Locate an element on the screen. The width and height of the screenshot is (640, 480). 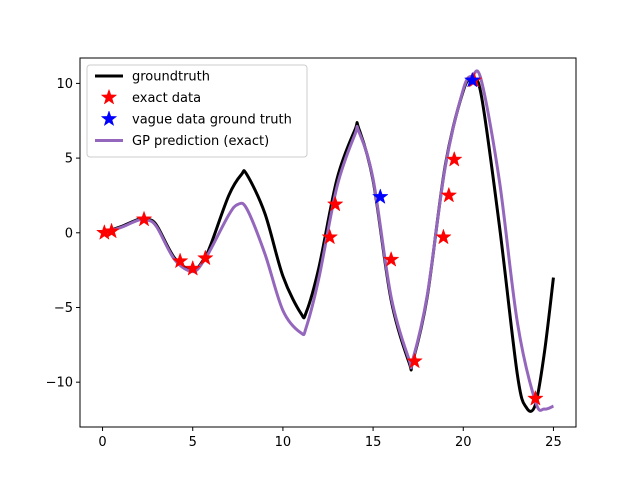
y-tick-label: 10 is located at coordinates (64, 84).